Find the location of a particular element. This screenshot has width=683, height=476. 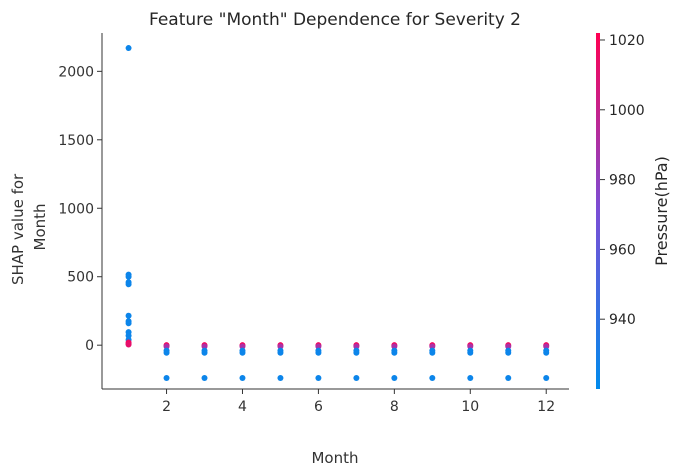

x-axis-label: Month is located at coordinates (334, 458).